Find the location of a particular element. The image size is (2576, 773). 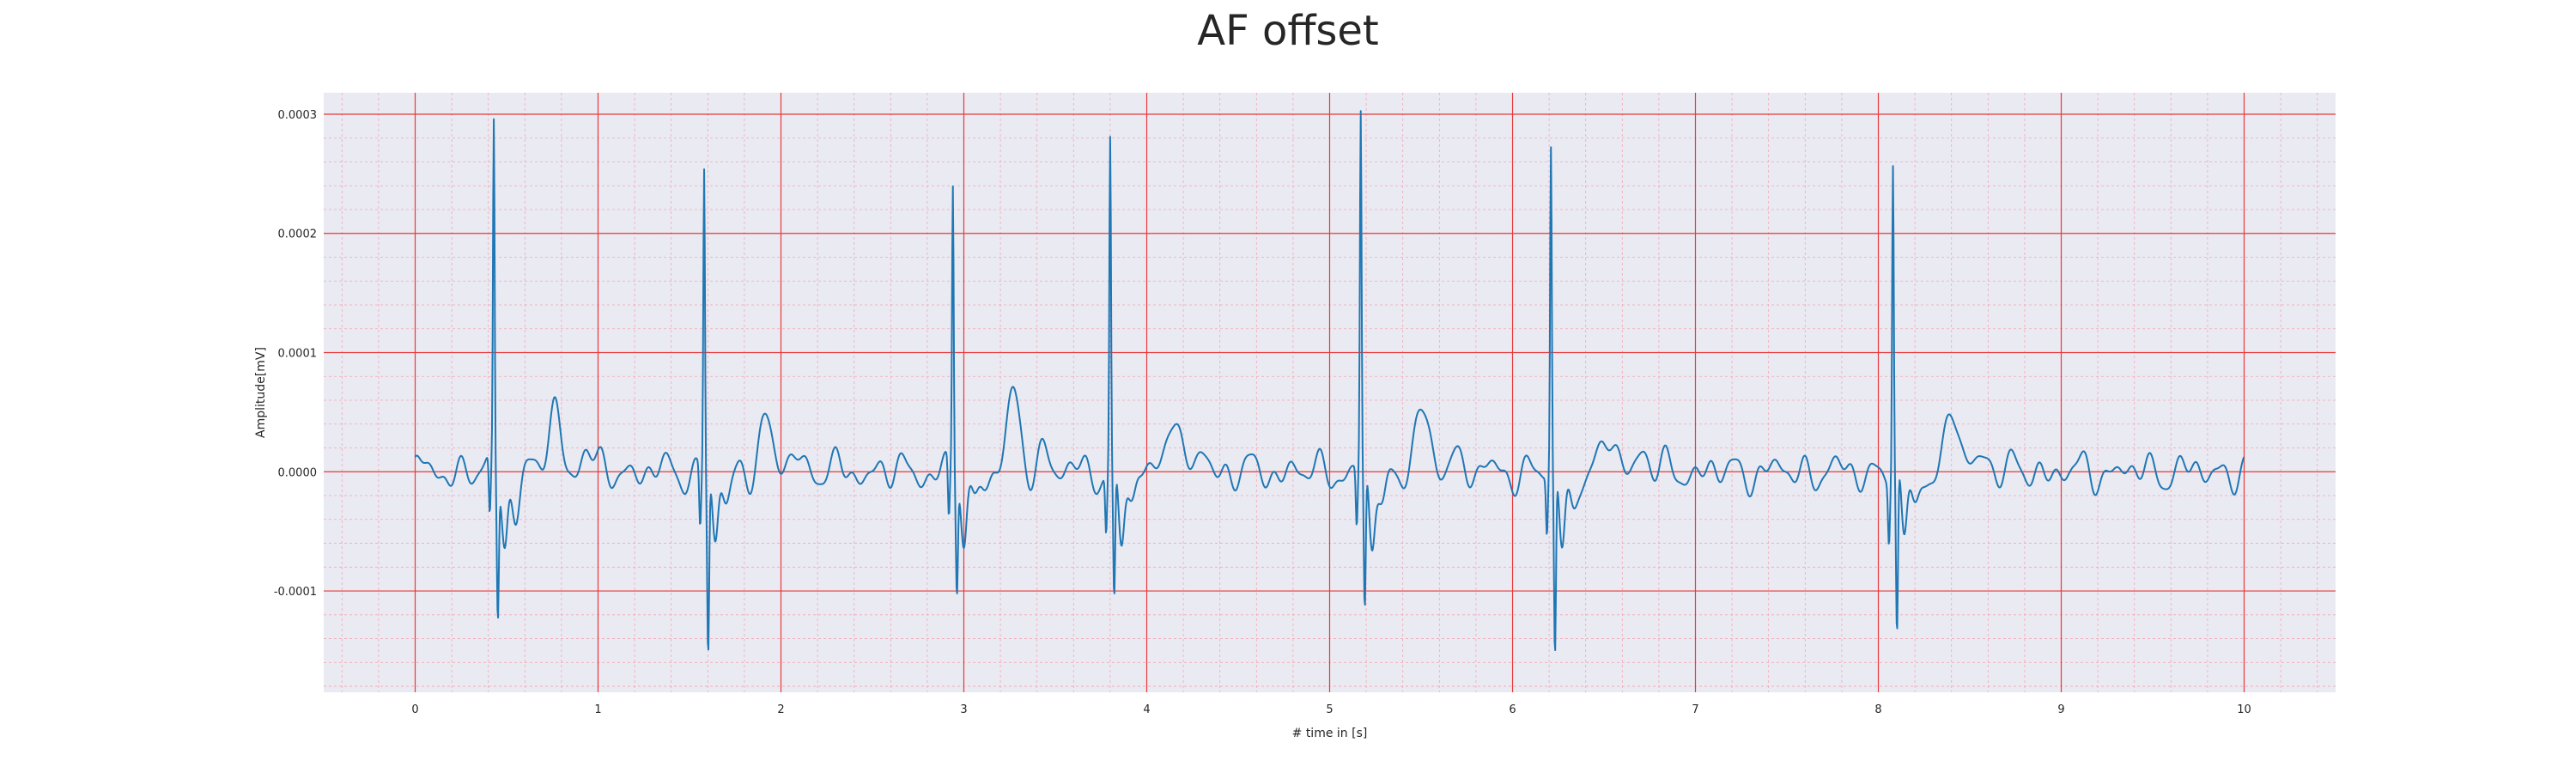

y-tick-label: 0.0001 is located at coordinates (298, 354).